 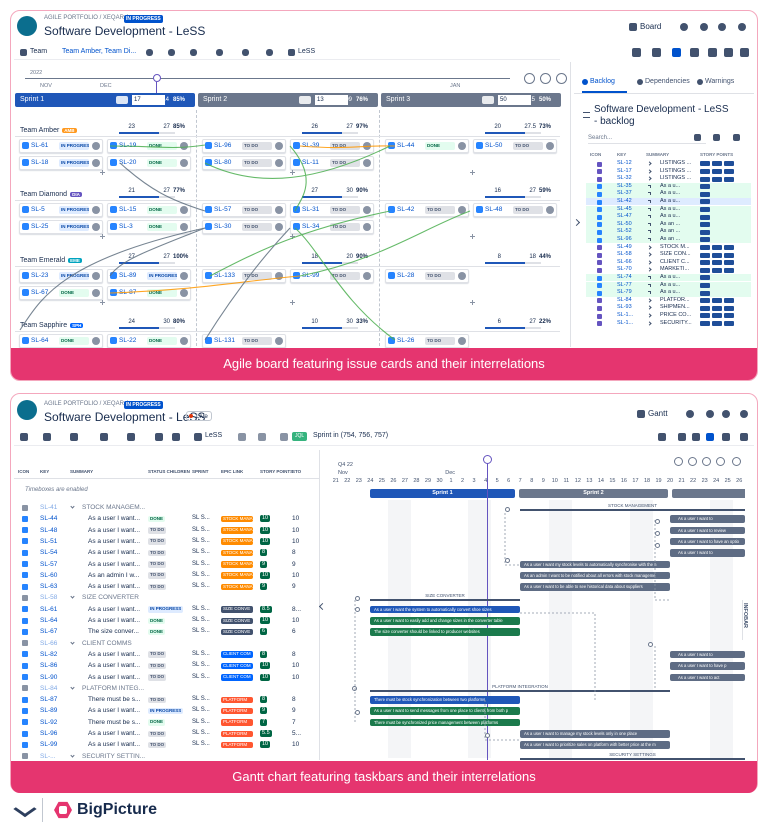 I want to click on view-switch: Board, so click(x=651, y=26).